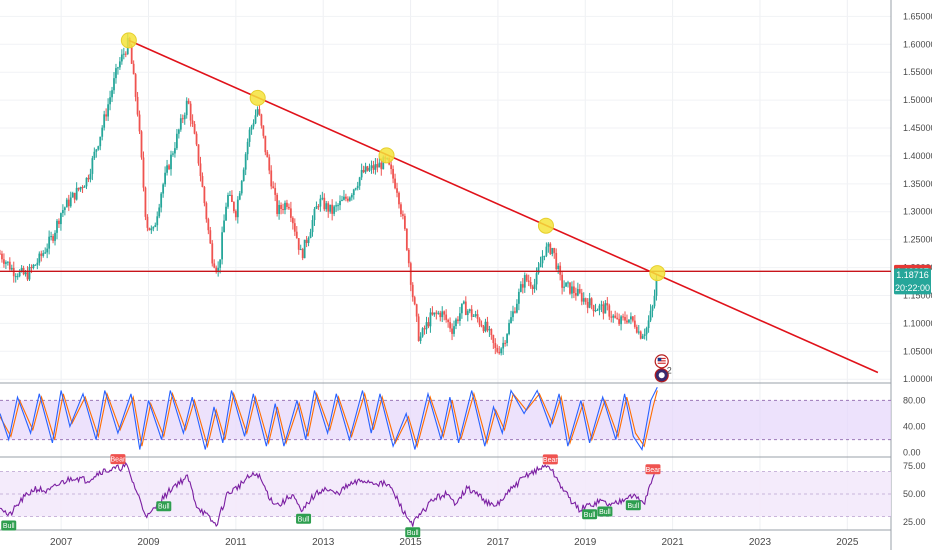  I want to click on price-tick-label: 1.15000, so click(917, 295).